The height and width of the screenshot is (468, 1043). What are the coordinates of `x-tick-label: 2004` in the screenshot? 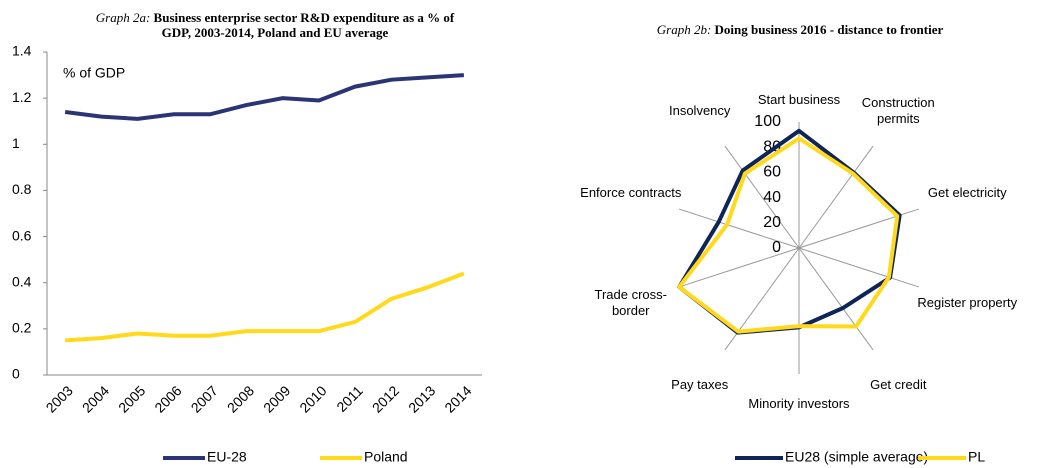 It's located at (95, 398).